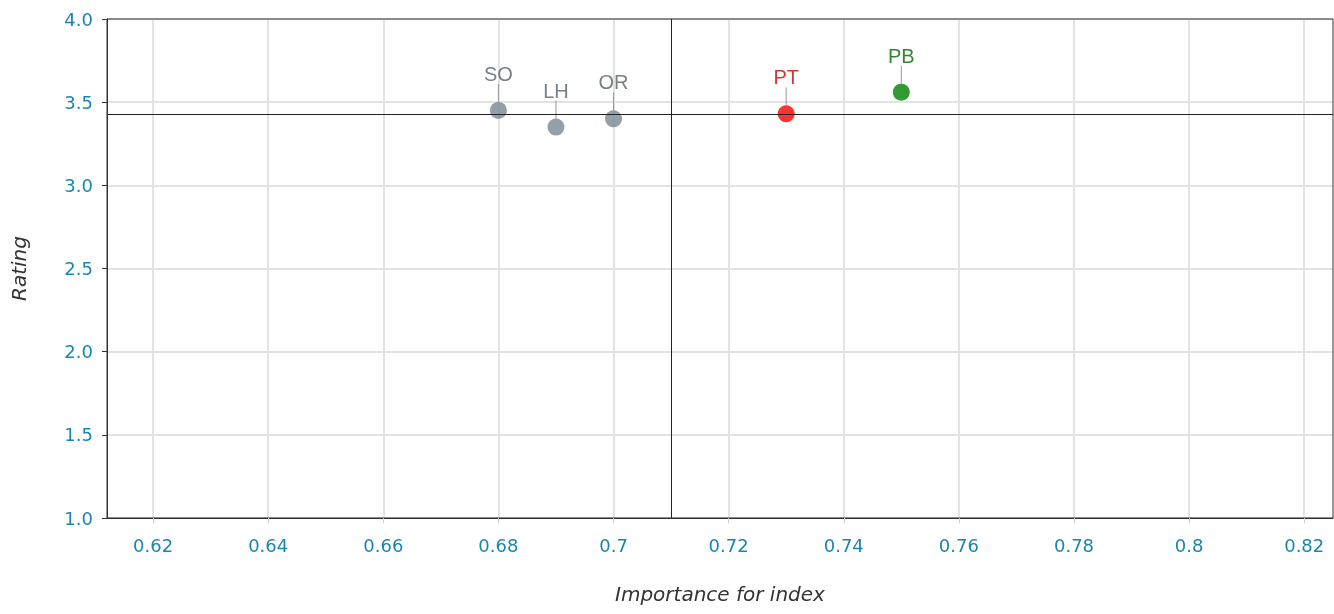 The image size is (1334, 614). I want to click on series-label: PB, so click(901, 55).